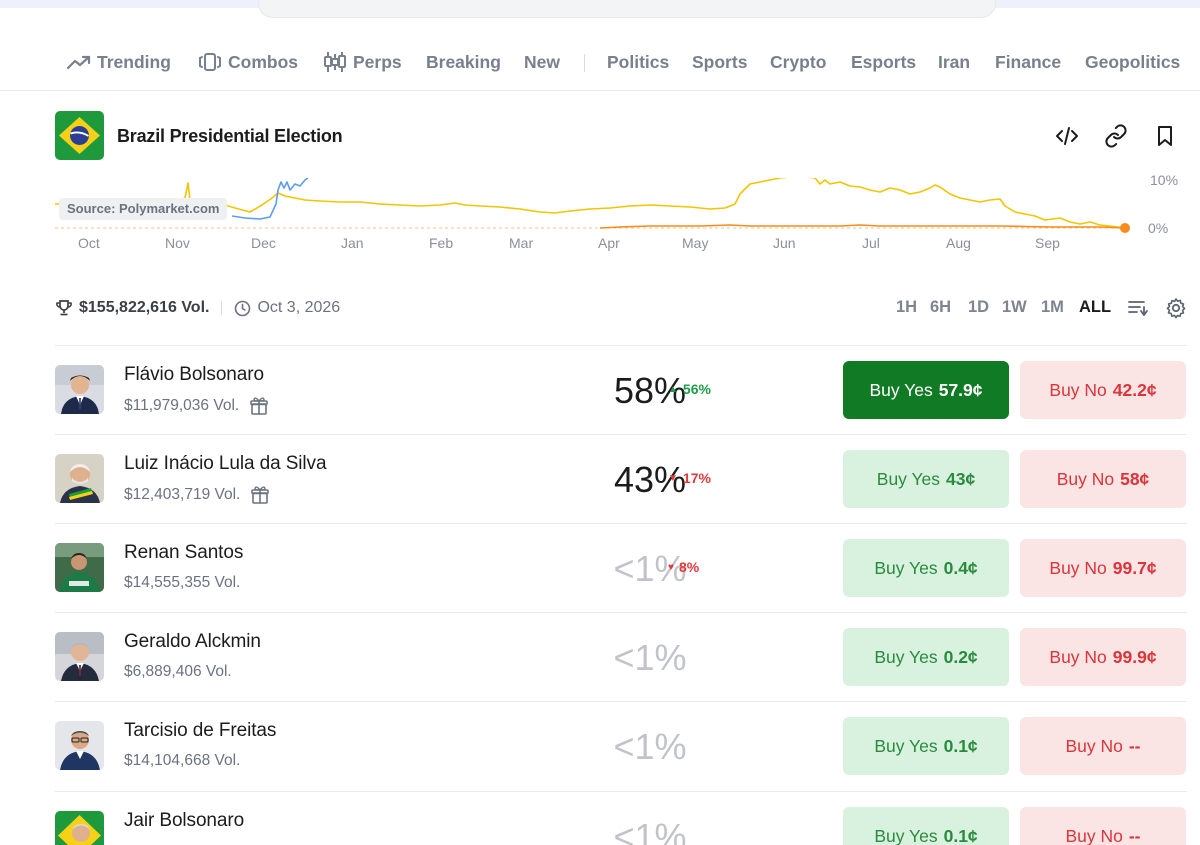  What do you see at coordinates (178, 672) in the screenshot?
I see `candidate-volume: $6,889,406 Vol.` at bounding box center [178, 672].